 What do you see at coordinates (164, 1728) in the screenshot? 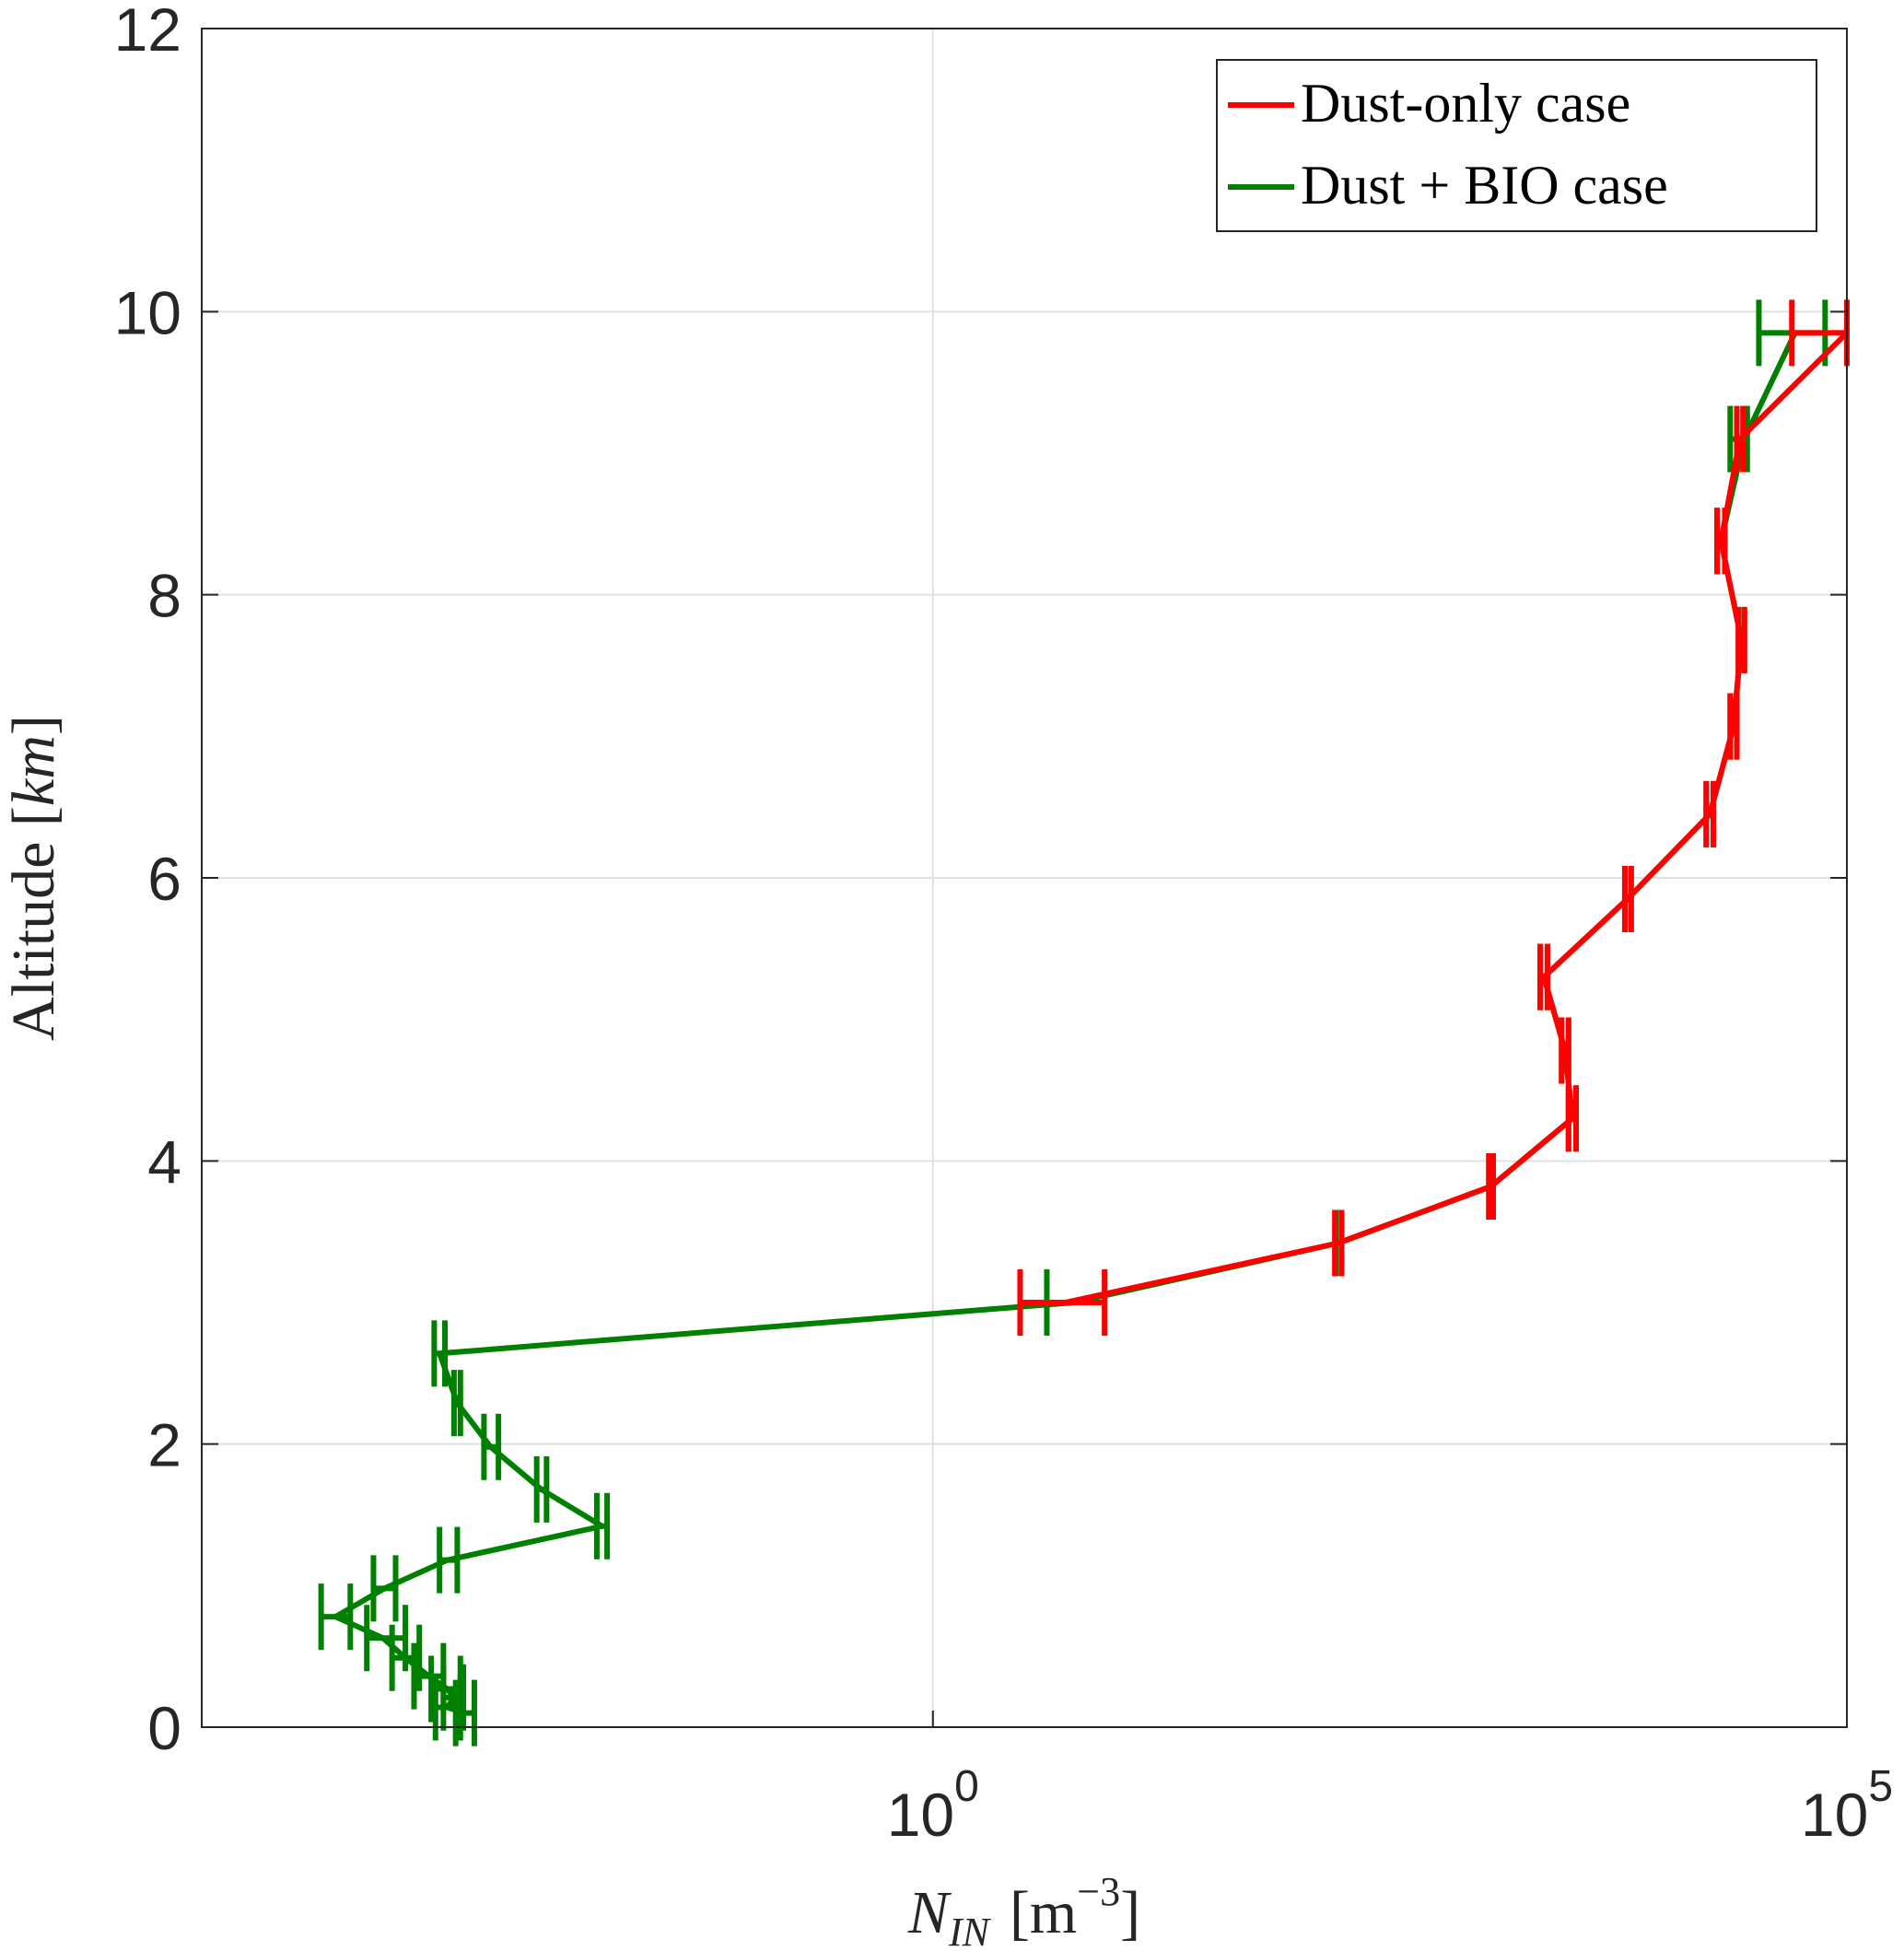
I see `y-tick-label: 0` at bounding box center [164, 1728].